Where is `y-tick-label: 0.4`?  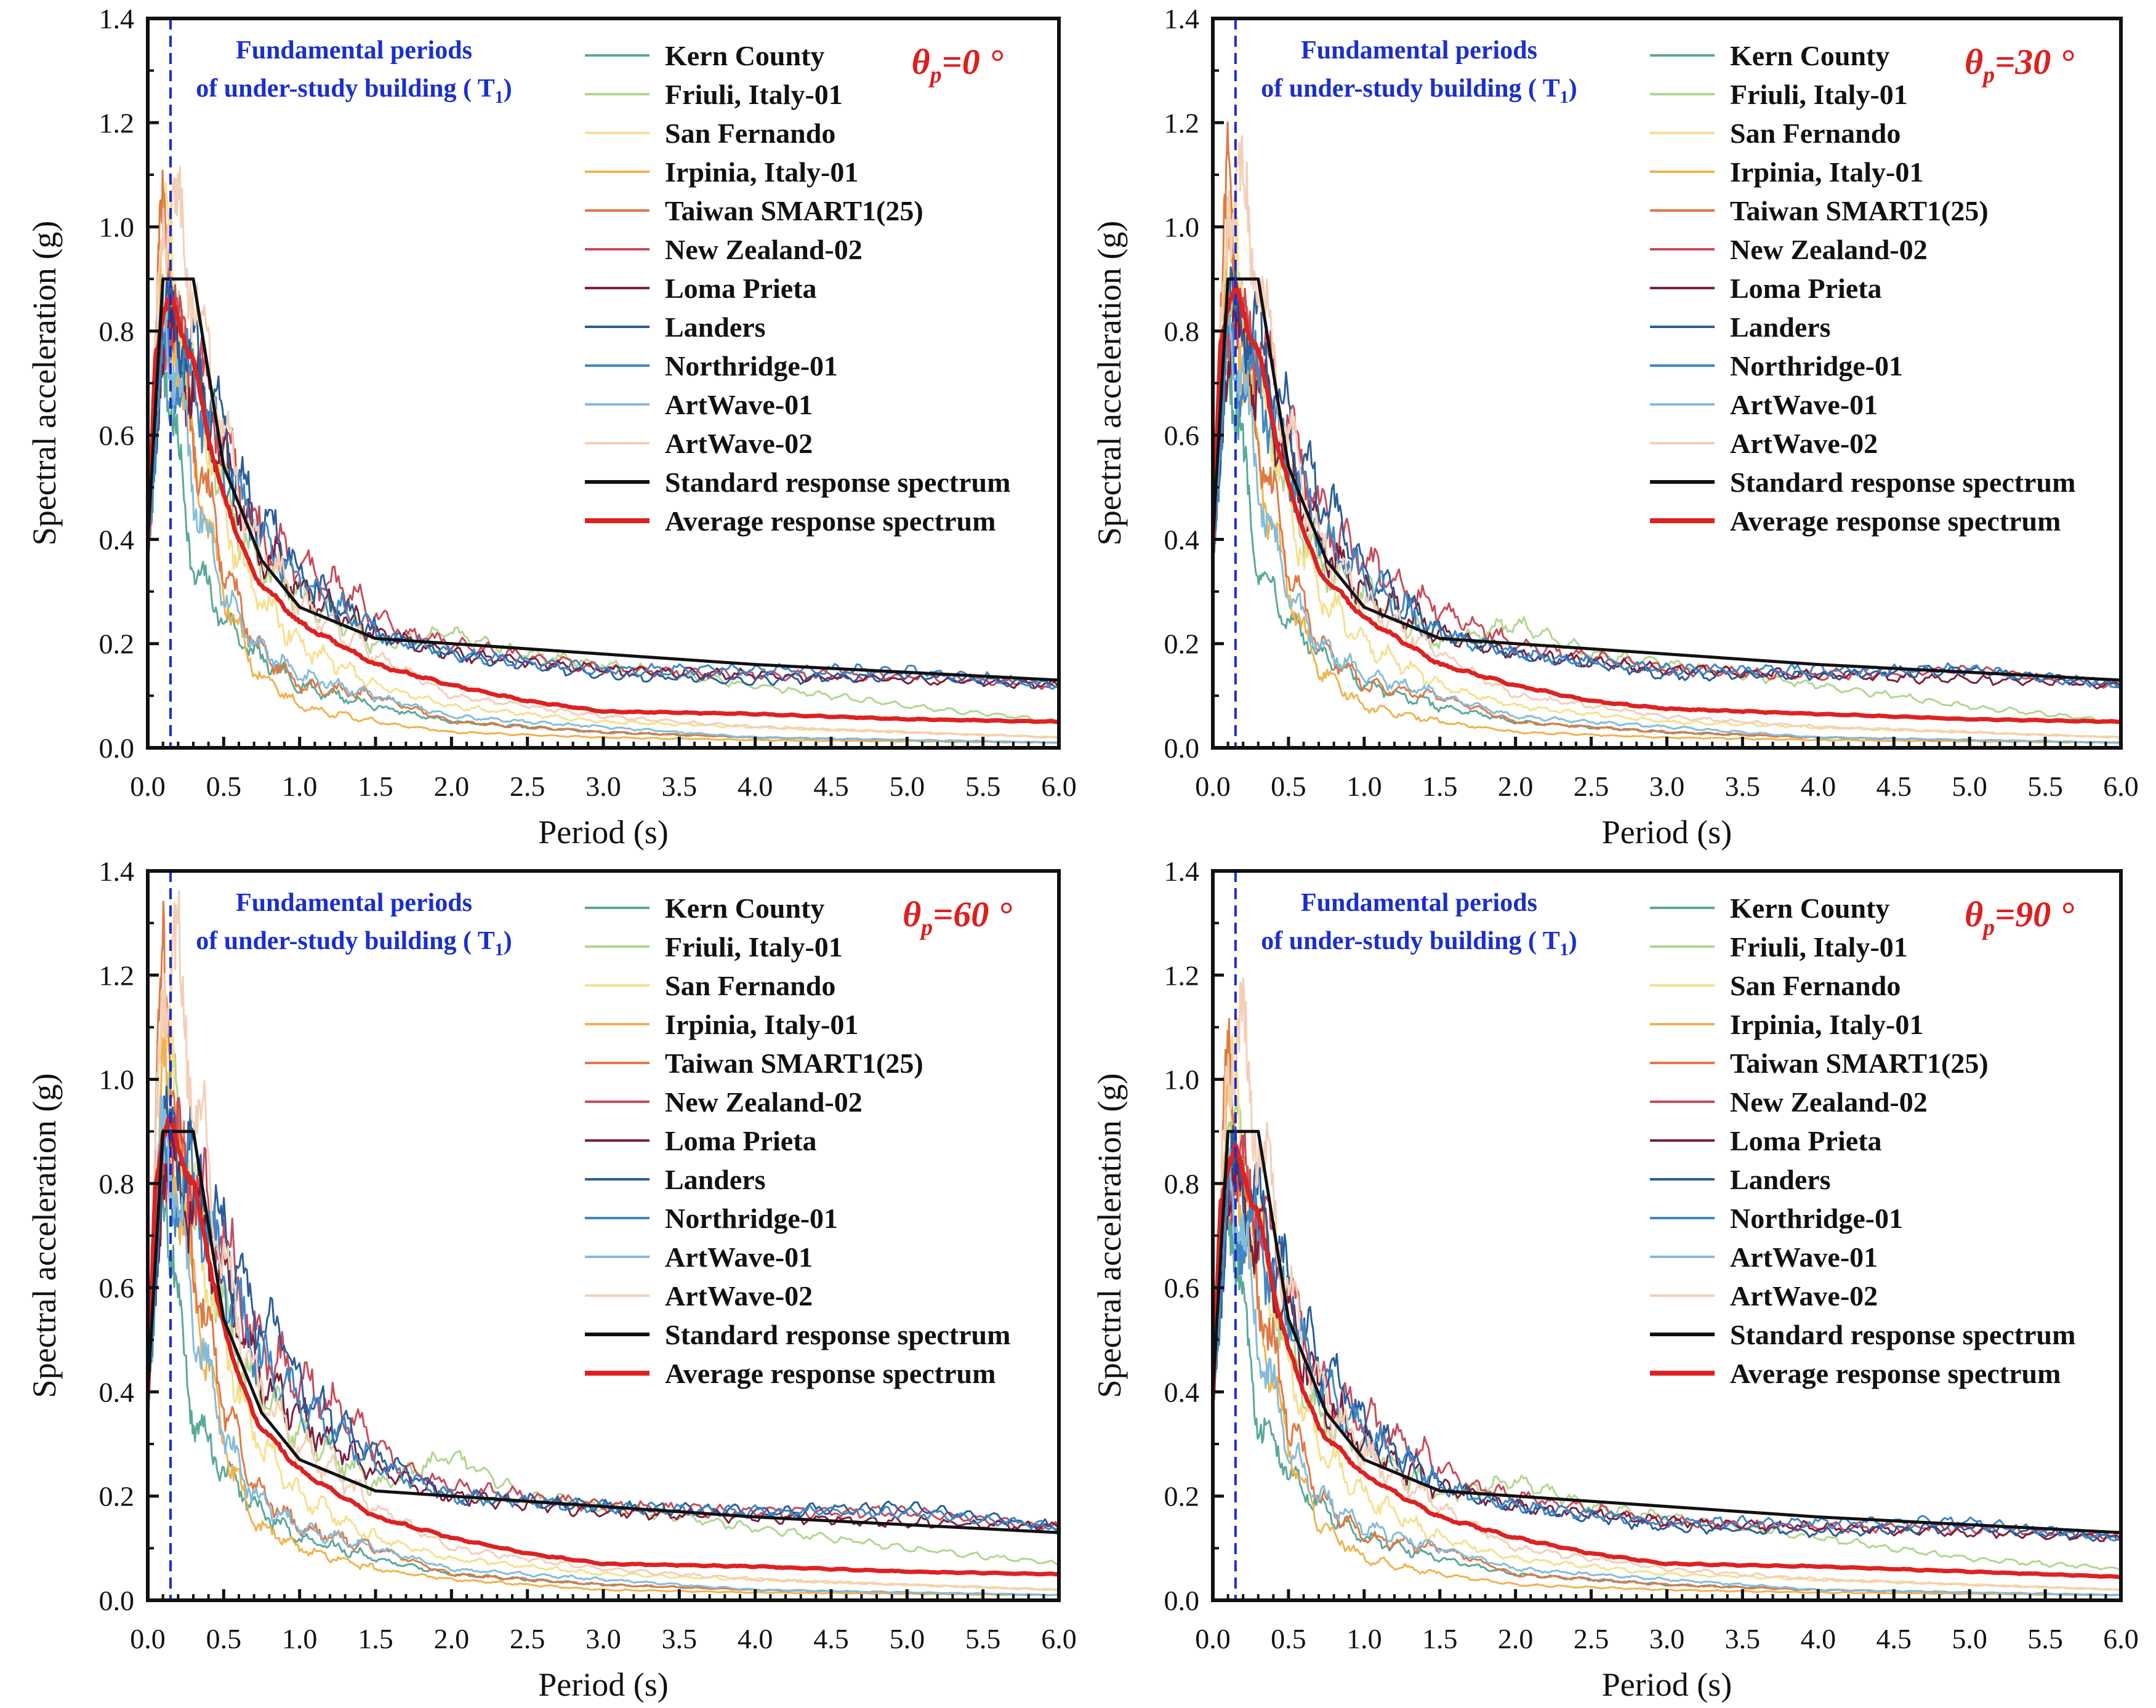 y-tick-label: 0.4 is located at coordinates (1182, 539).